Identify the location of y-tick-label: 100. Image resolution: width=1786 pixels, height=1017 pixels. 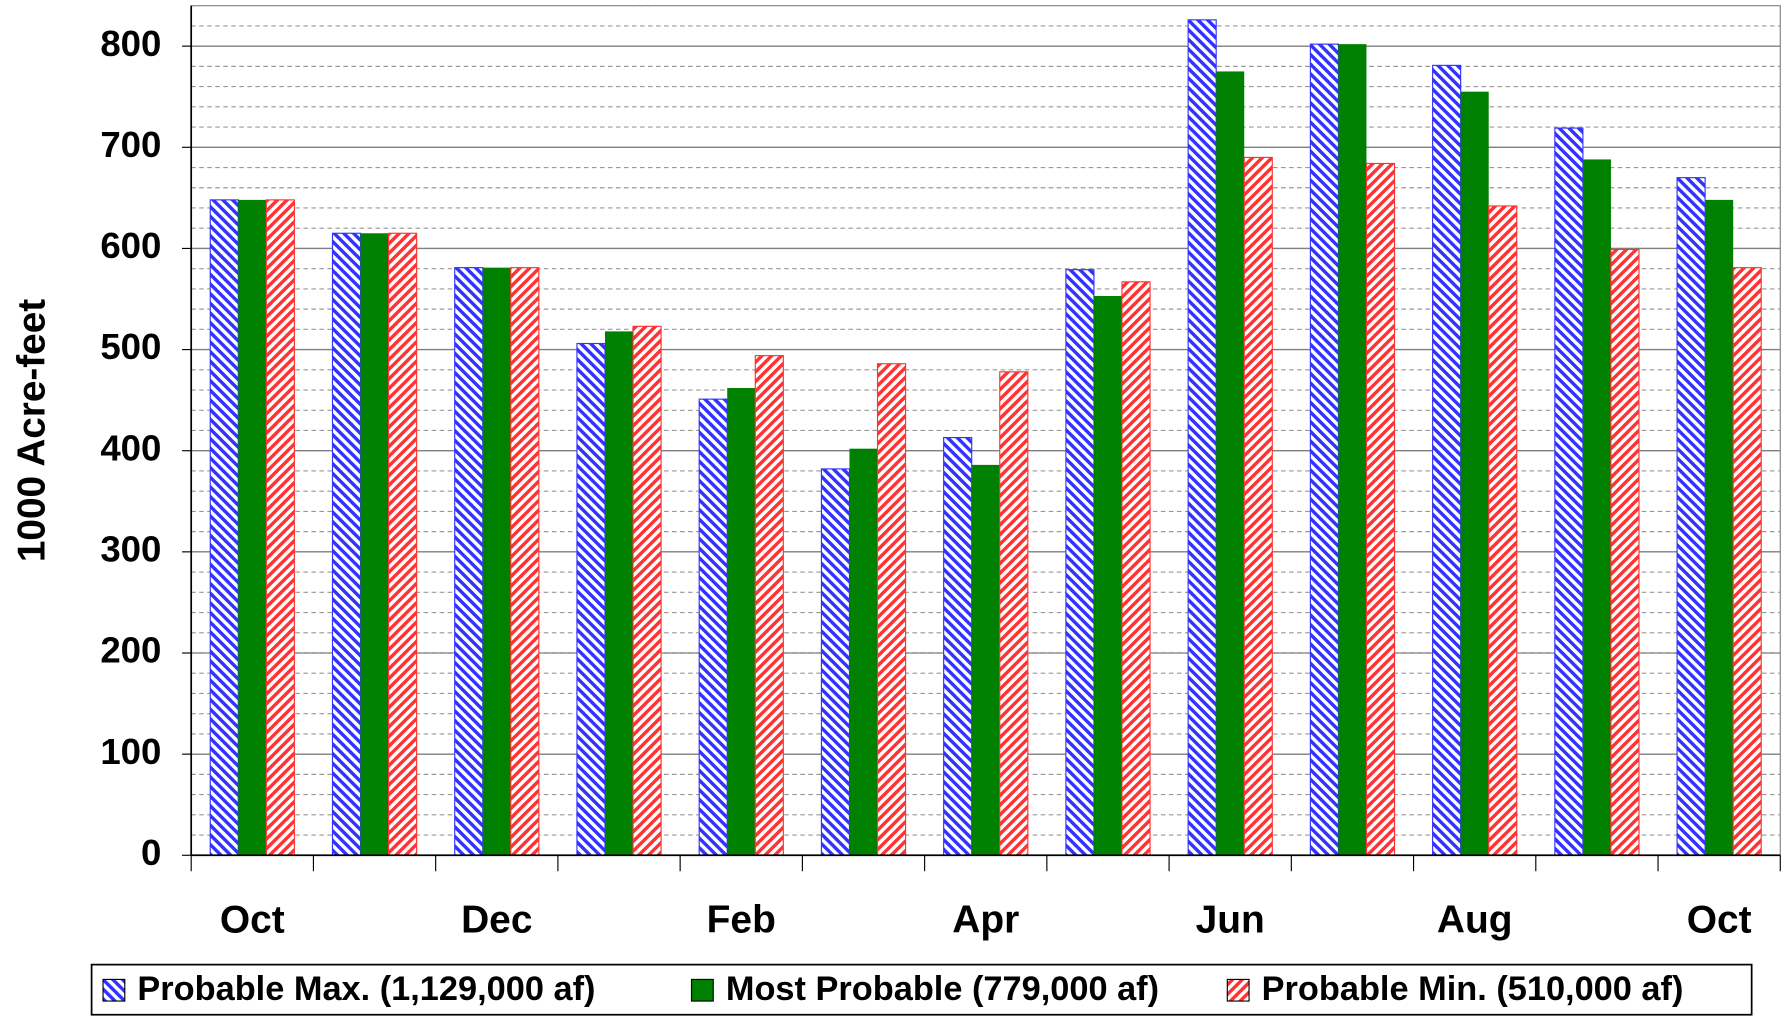
(130, 751).